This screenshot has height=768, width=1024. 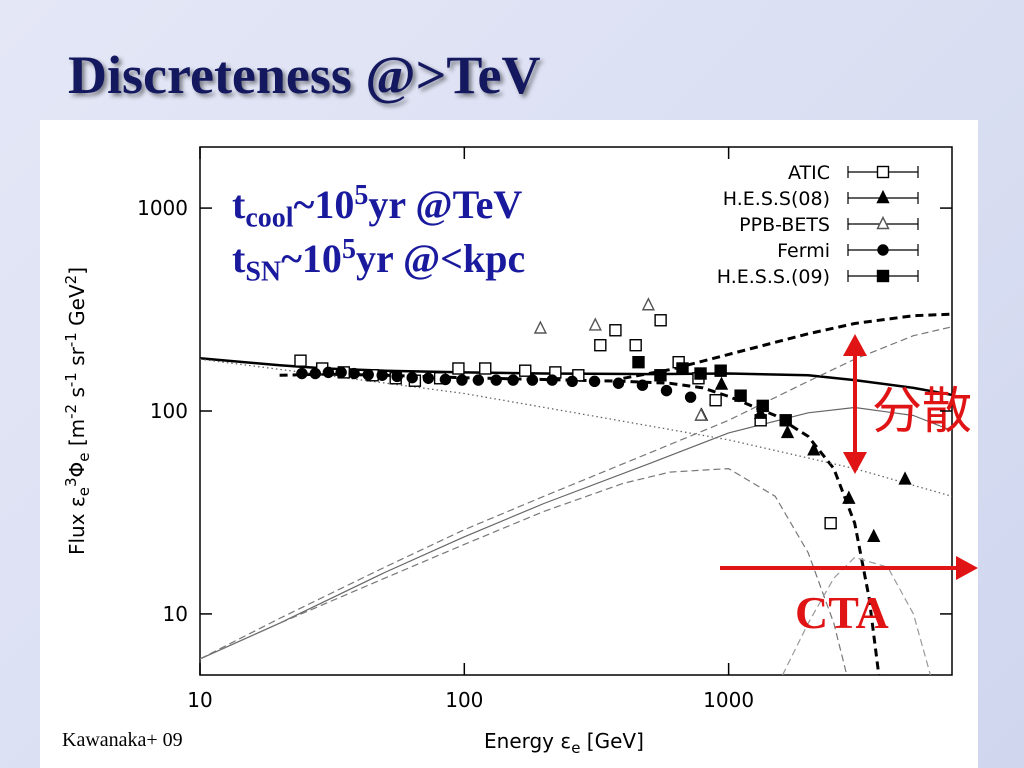 What do you see at coordinates (349, 249) in the screenshot?
I see `supernova-annotation-part: 5` at bounding box center [349, 249].